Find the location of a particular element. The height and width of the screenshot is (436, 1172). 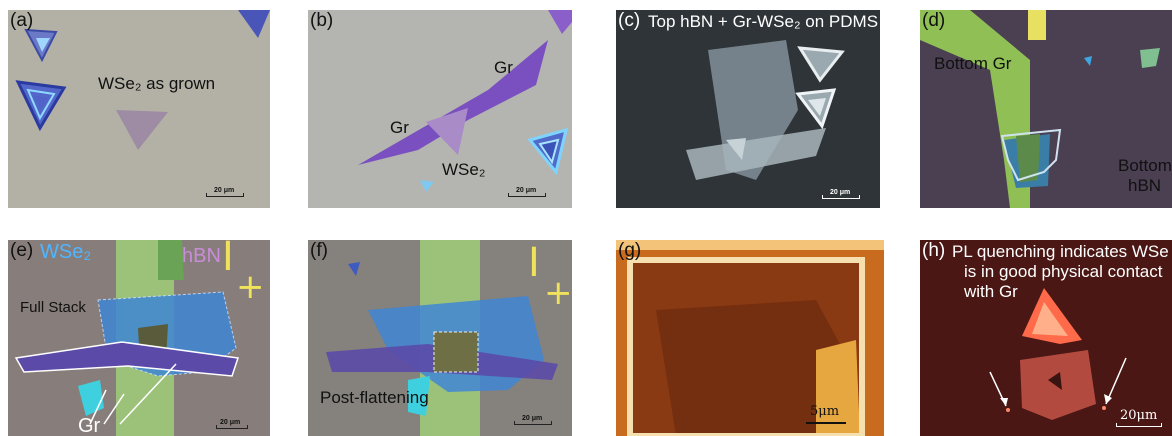

panel-h-scale-text: 20μm is located at coordinates (1138, 415).